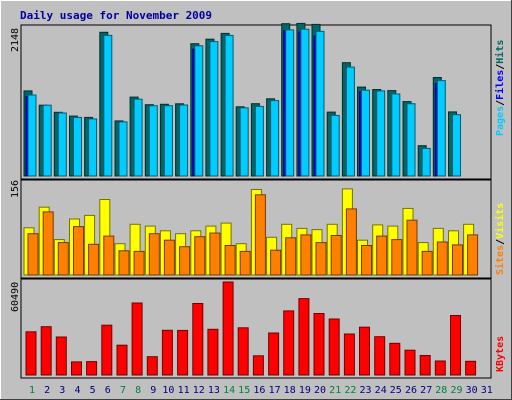 Image resolution: width=512 pixels, height=400 pixels. I want to click on x-tick-label-18: 18, so click(290, 390).